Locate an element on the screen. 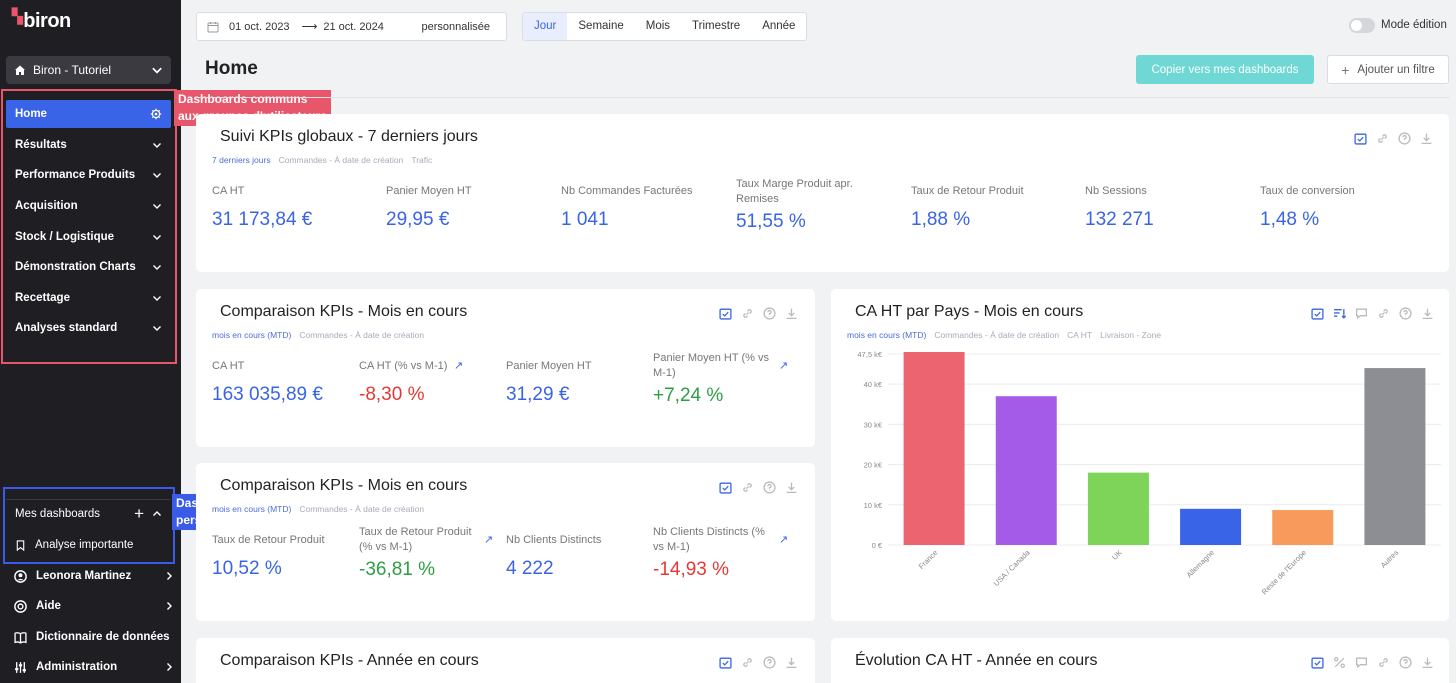  sidebar-item-demo-charts: Démonstration Charts is located at coordinates (88, 267).